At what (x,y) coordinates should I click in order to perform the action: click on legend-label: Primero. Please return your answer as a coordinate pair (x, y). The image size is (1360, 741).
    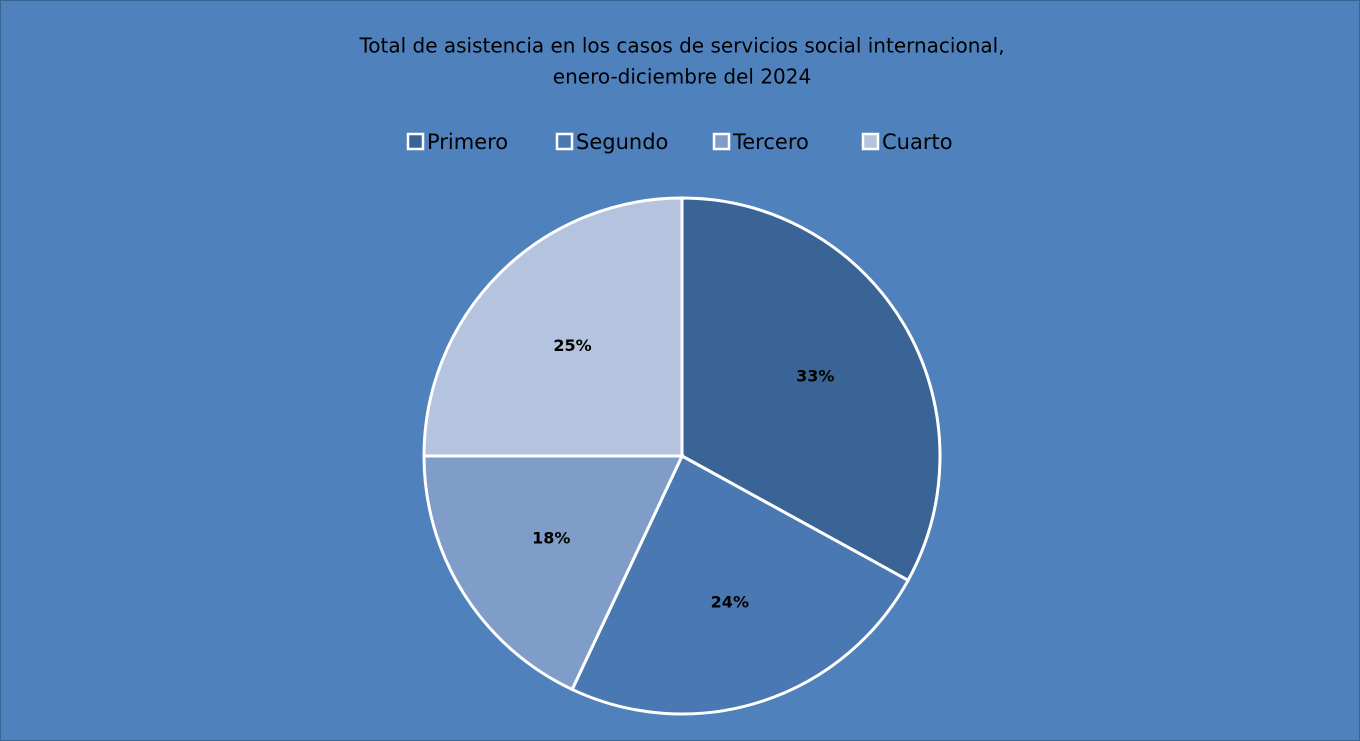
    Looking at the image, I should click on (467, 142).